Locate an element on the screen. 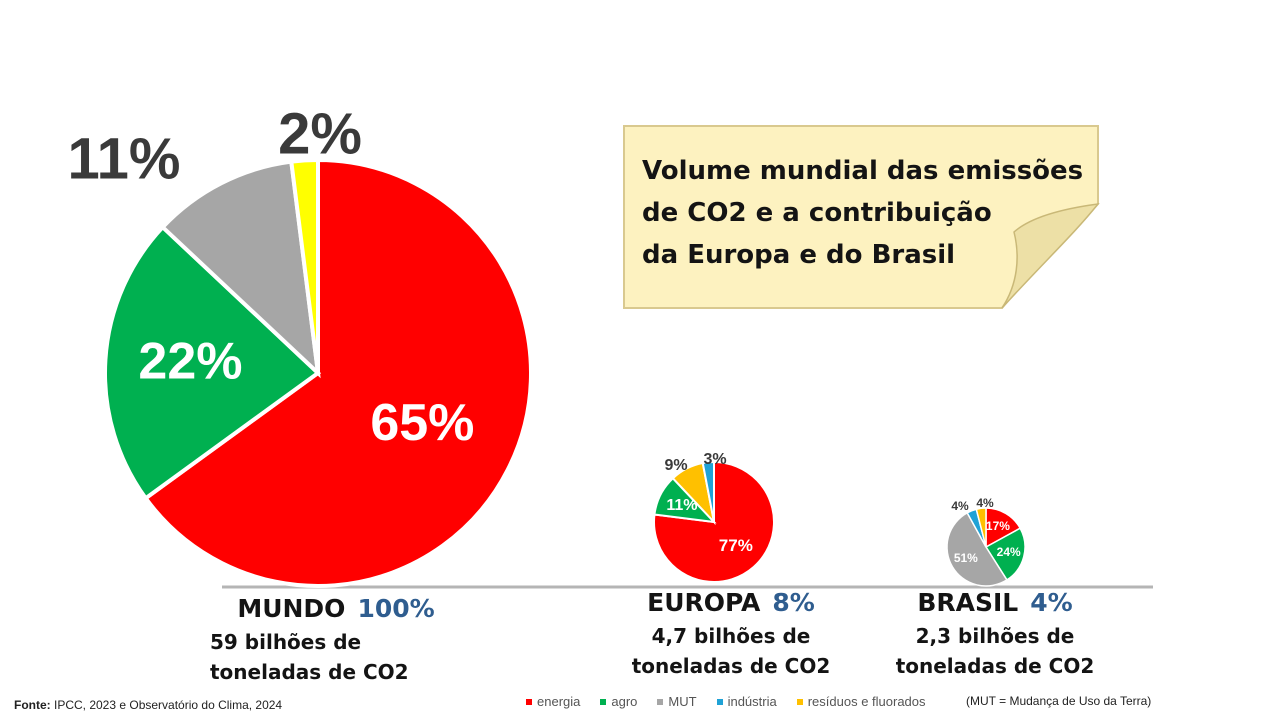 This screenshot has width=1280, height=720. slice-label-residuos: 4% is located at coordinates (985, 503).